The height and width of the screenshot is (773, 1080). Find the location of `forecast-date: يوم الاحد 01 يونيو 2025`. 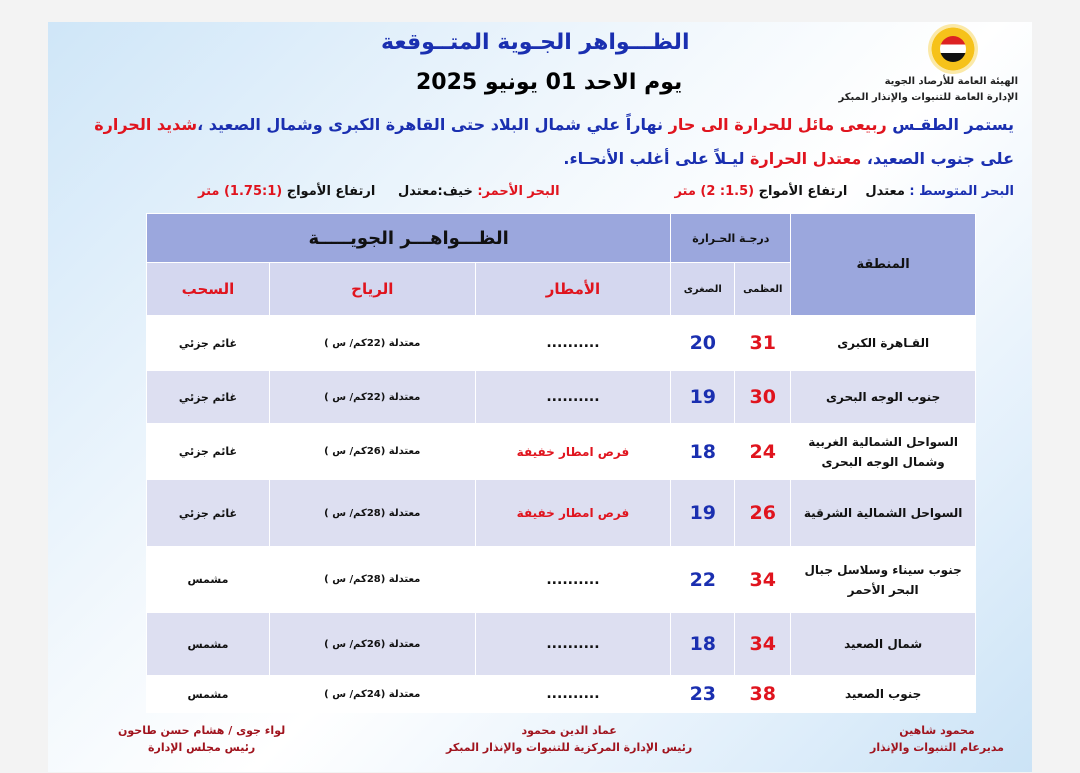

forecast-date: يوم الاحد 01 يونيو 2025 is located at coordinates (549, 82).